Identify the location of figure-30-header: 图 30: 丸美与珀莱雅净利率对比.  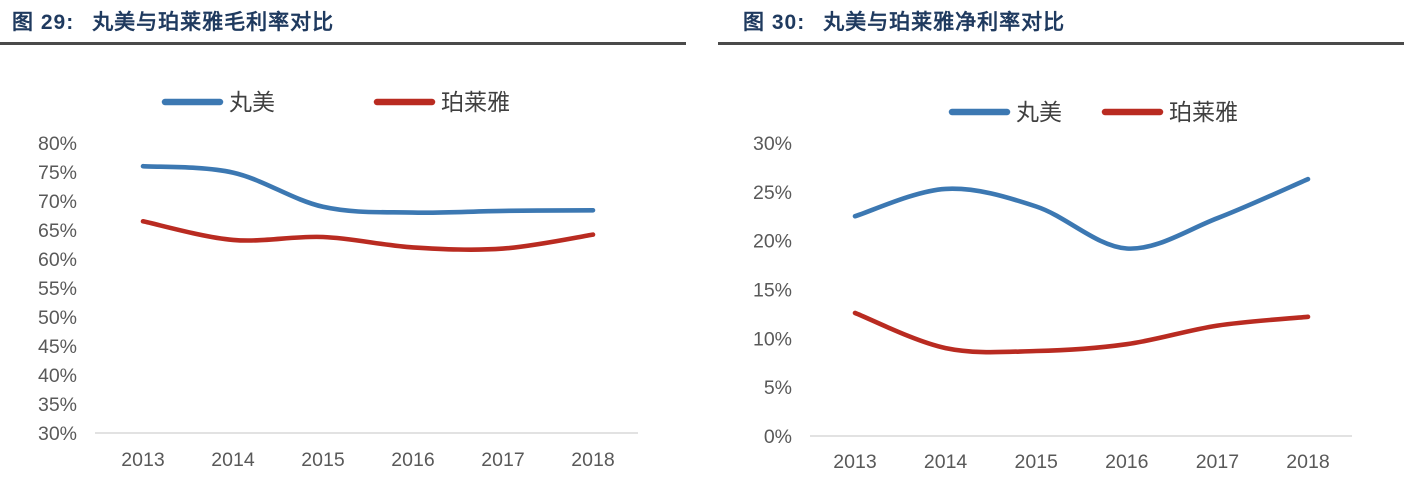
(1061, 21).